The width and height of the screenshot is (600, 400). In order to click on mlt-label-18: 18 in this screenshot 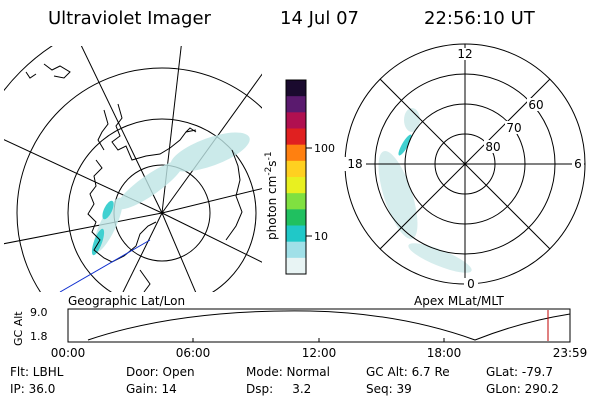, I will do `click(354, 164)`.